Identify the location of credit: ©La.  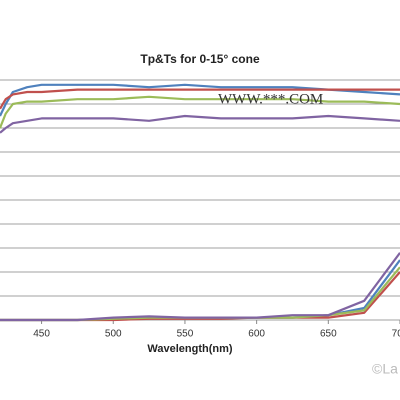
(385, 369).